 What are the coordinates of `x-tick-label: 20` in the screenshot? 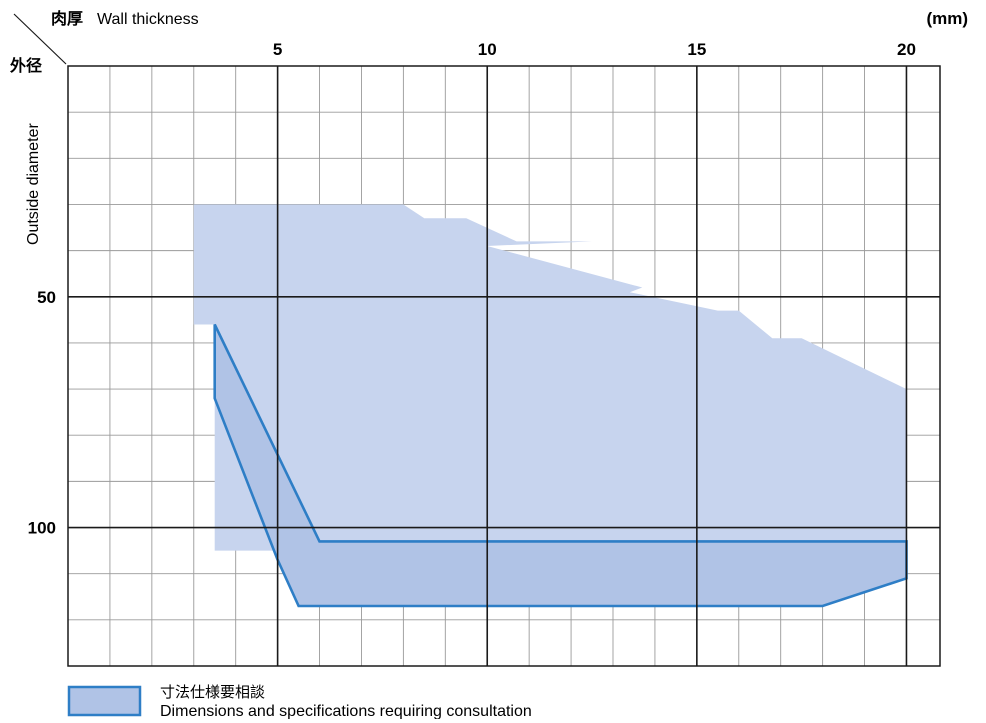 It's located at (906, 49).